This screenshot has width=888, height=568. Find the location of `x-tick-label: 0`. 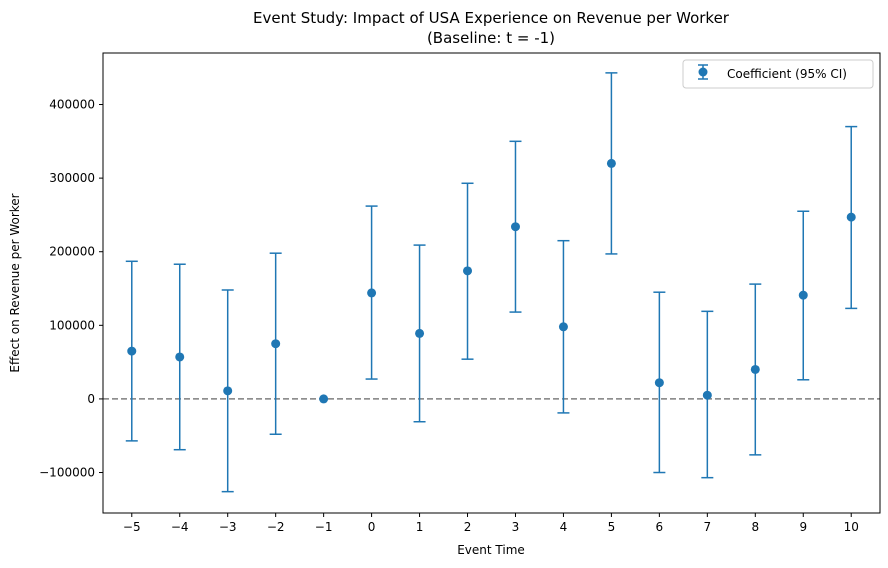

x-tick-label: 0 is located at coordinates (372, 527).